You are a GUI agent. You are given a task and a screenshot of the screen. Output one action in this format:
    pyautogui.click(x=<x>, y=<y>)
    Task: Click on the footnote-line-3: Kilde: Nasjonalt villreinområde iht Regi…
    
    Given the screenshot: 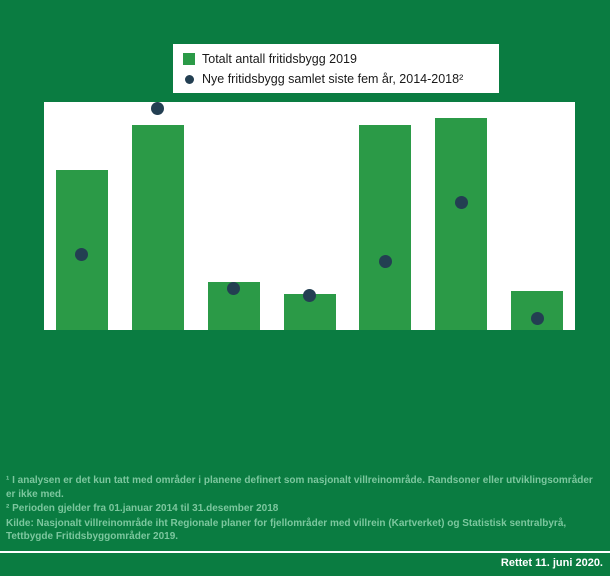 What is the action you would take?
    pyautogui.click(x=286, y=530)
    